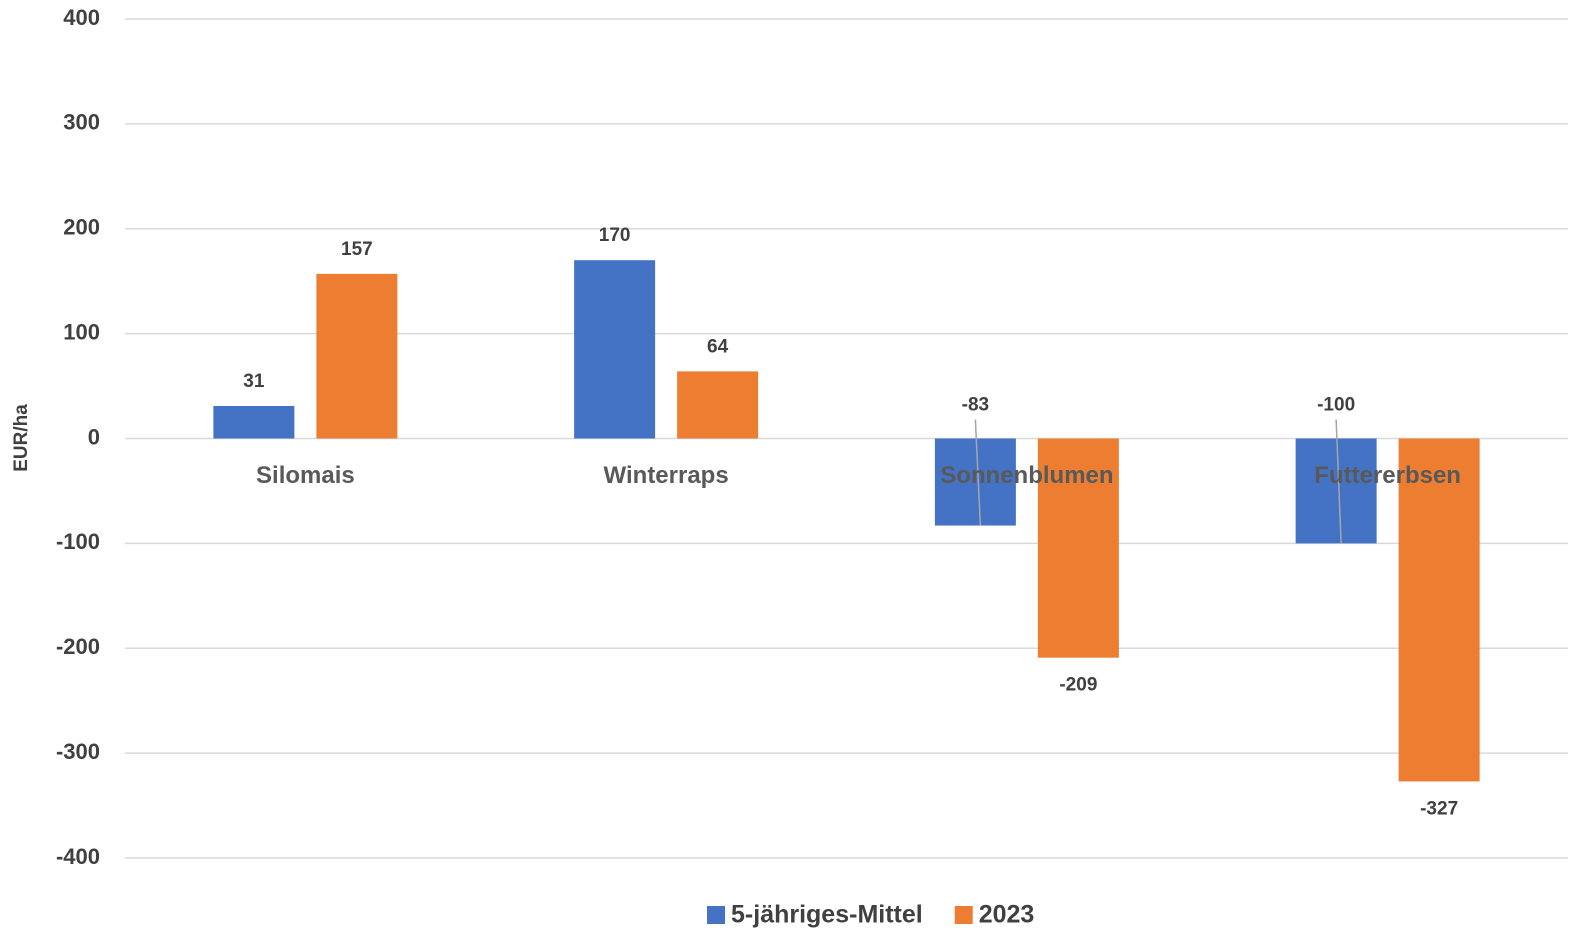 This screenshot has height=943, width=1584. Describe the element at coordinates (78, 541) in the screenshot. I see `y-tick-label: -100` at that location.